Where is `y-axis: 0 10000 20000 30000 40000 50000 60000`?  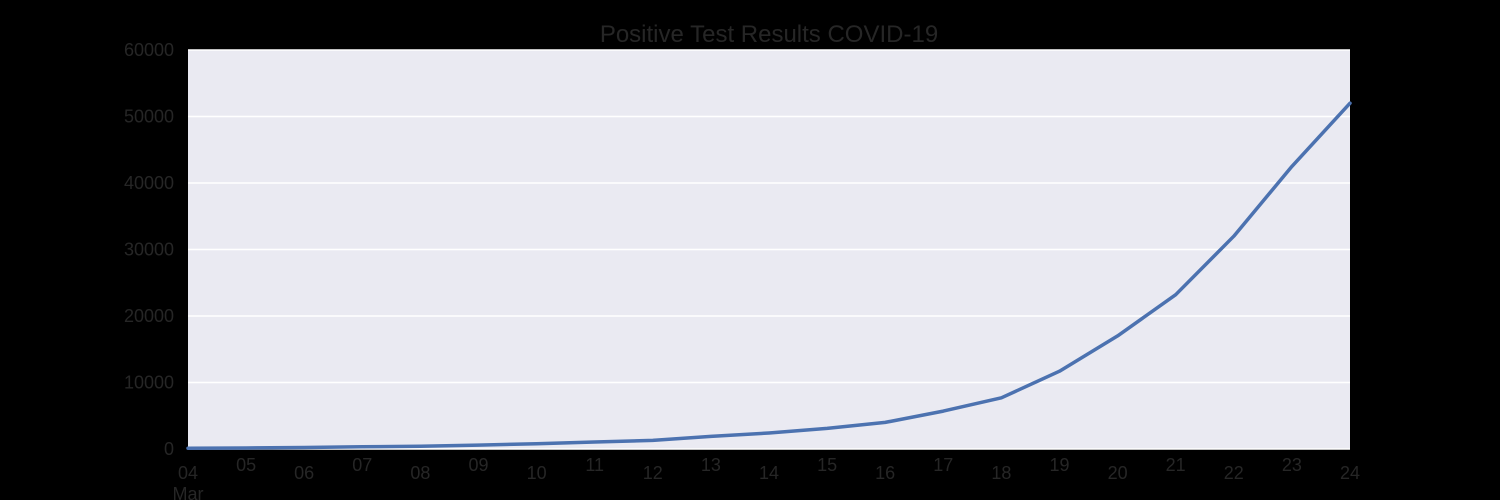 y-axis: 0 10000 20000 30000 40000 50000 60000 is located at coordinates (149, 249).